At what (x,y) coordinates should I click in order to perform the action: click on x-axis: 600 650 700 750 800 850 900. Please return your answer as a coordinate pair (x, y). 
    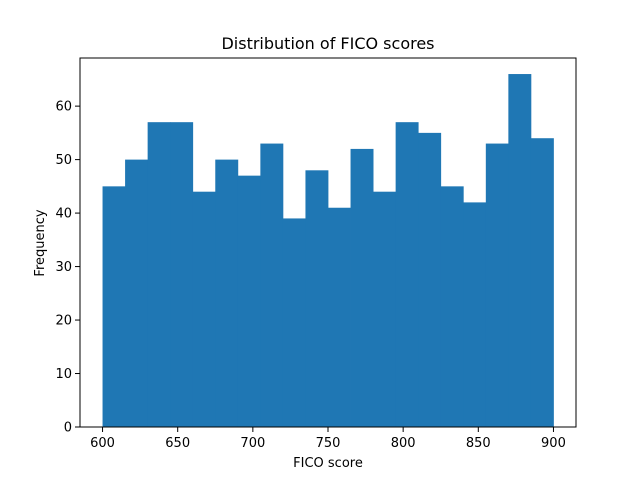
    Looking at the image, I should click on (328, 439).